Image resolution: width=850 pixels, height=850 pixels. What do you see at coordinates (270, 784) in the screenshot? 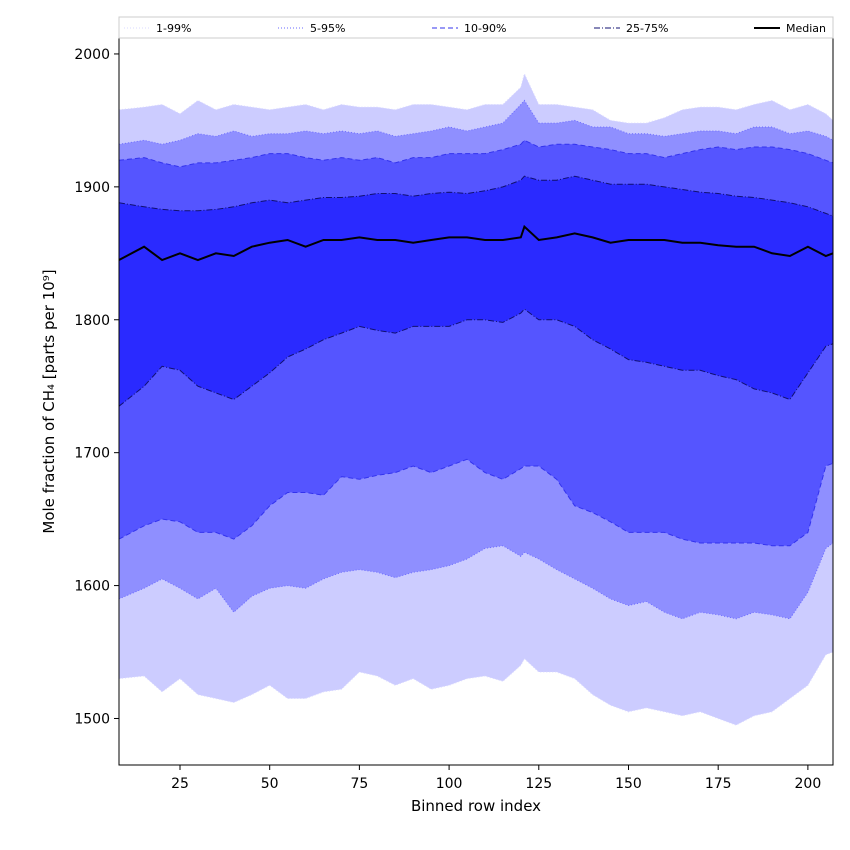
I see `x-tick-label: 50` at bounding box center [270, 784].